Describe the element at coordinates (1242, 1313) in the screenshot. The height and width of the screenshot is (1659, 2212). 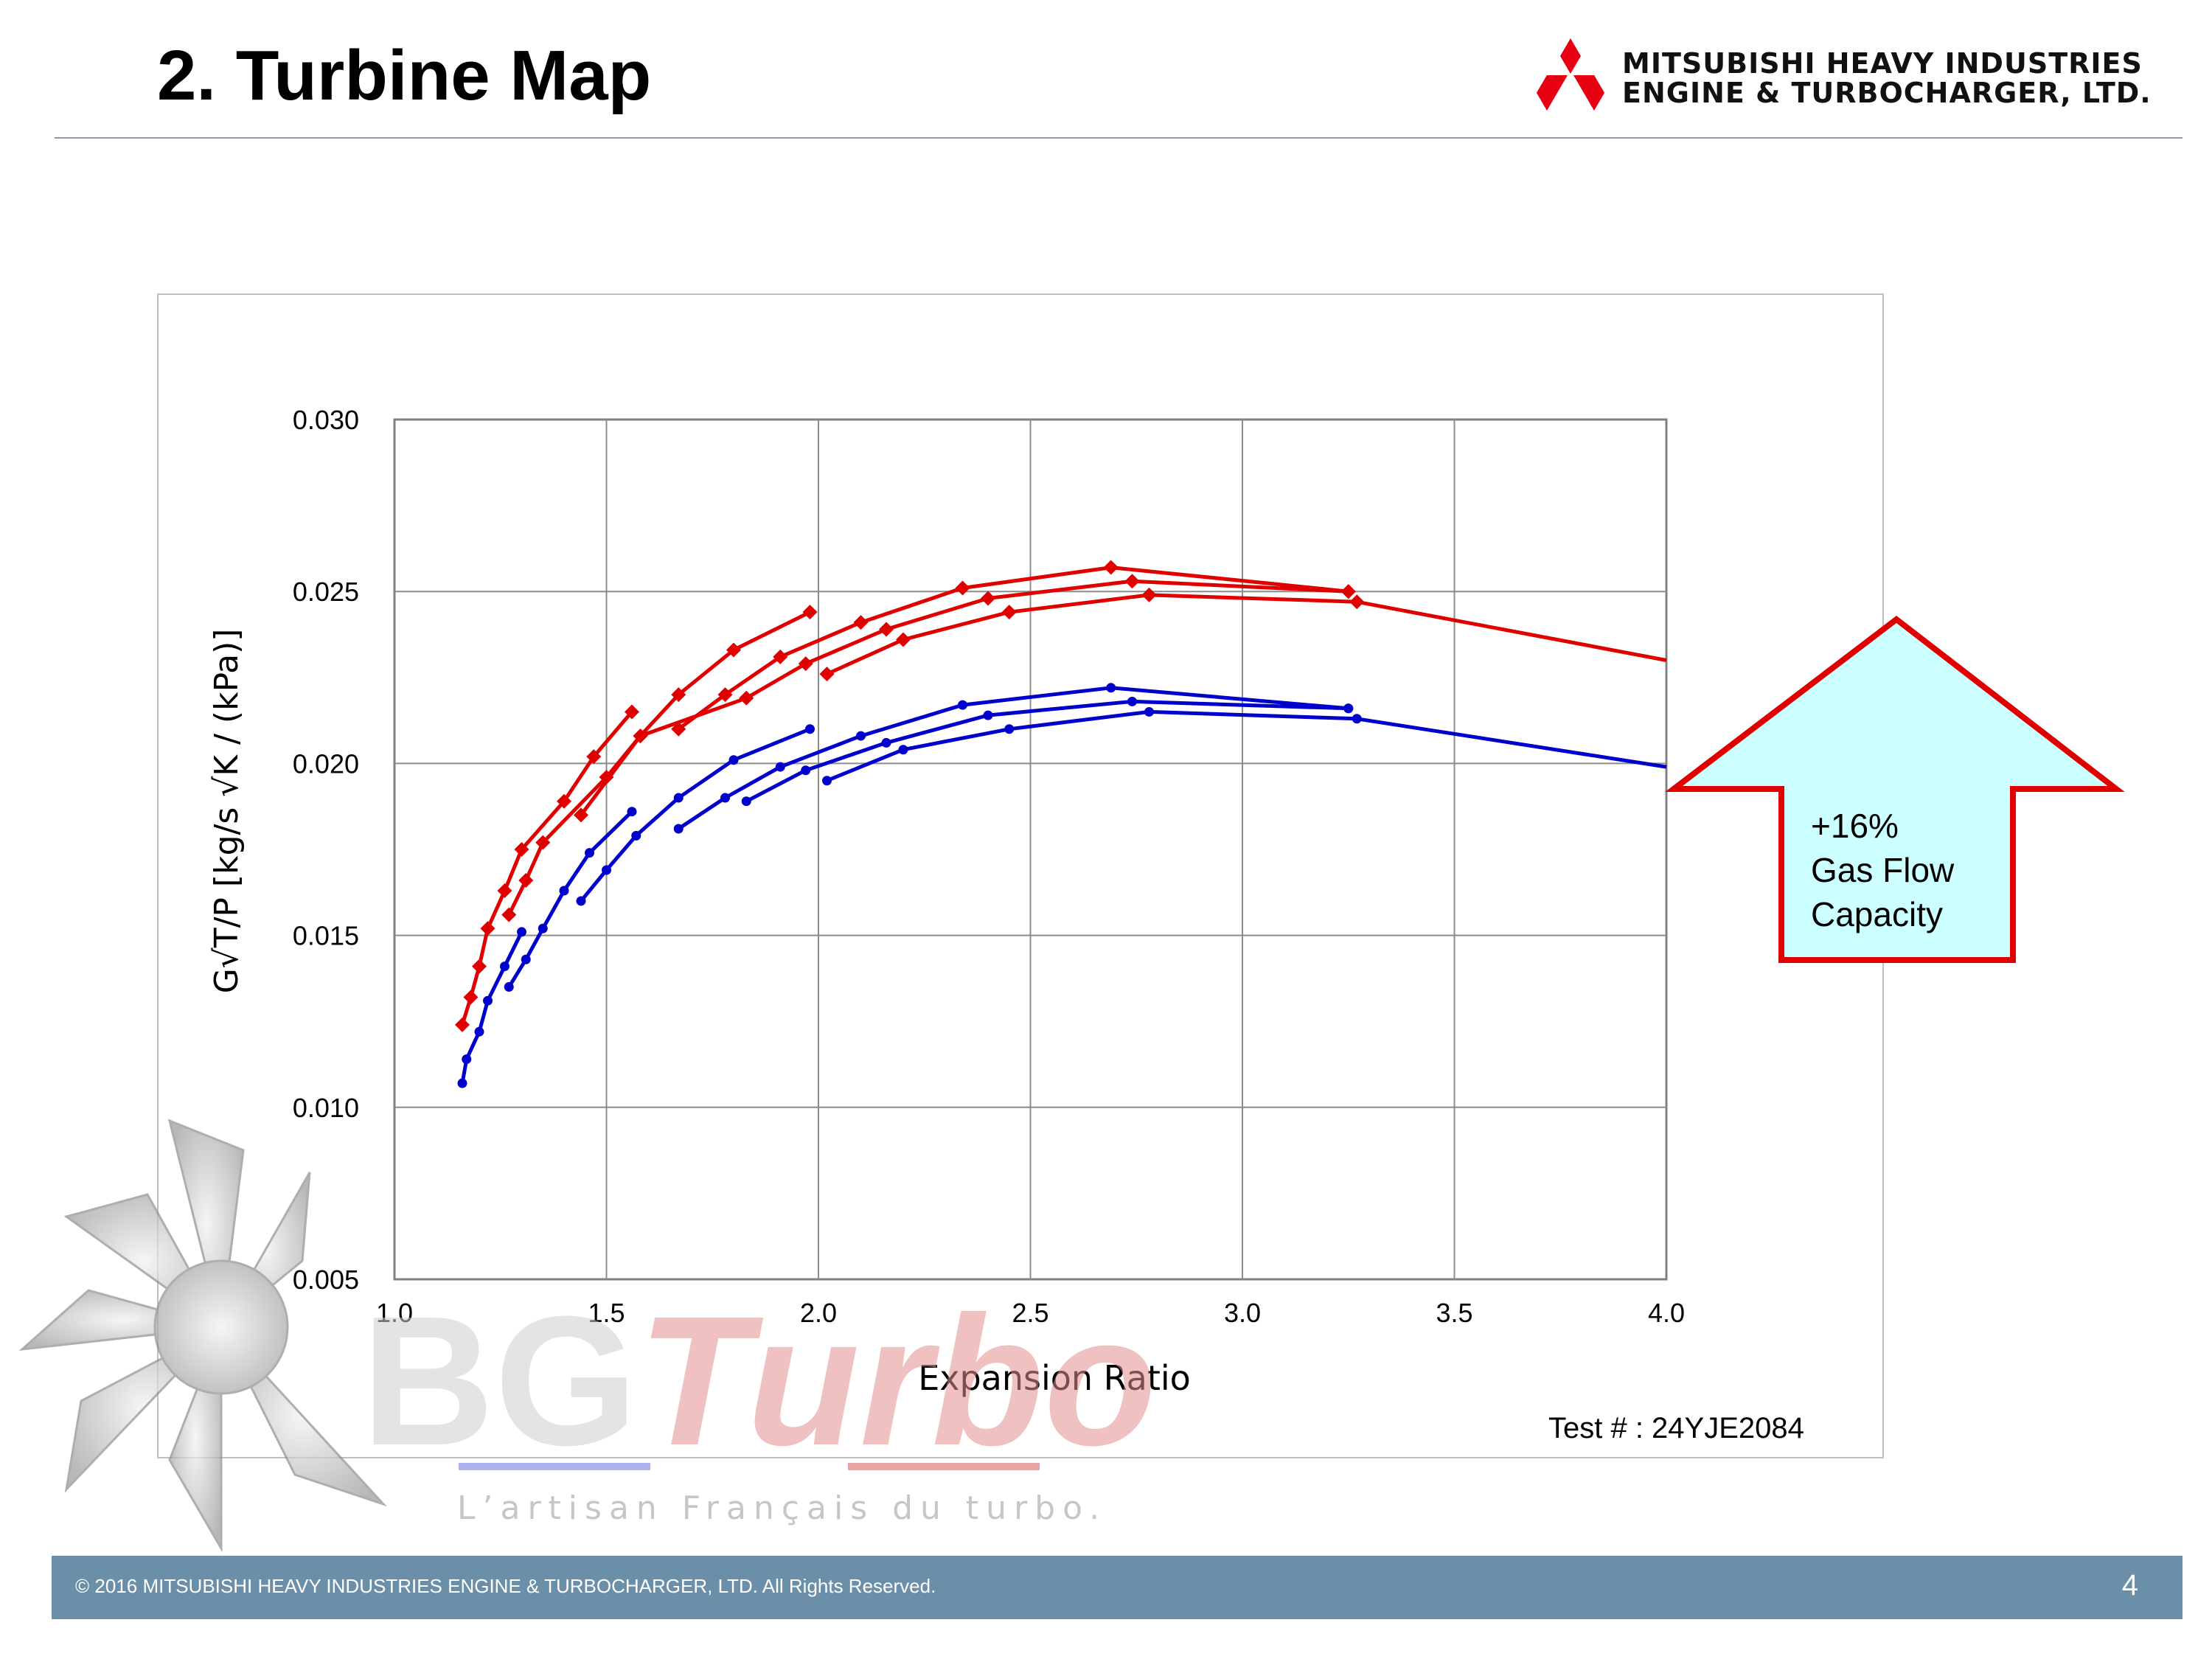
I see `x-tick-label: 3.0` at that location.